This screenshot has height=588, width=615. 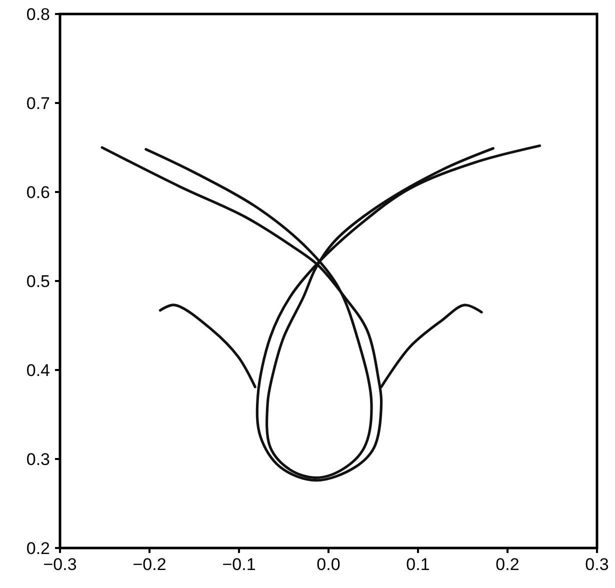 I want to click on y-tick-label: 0.3, so click(x=38, y=459).